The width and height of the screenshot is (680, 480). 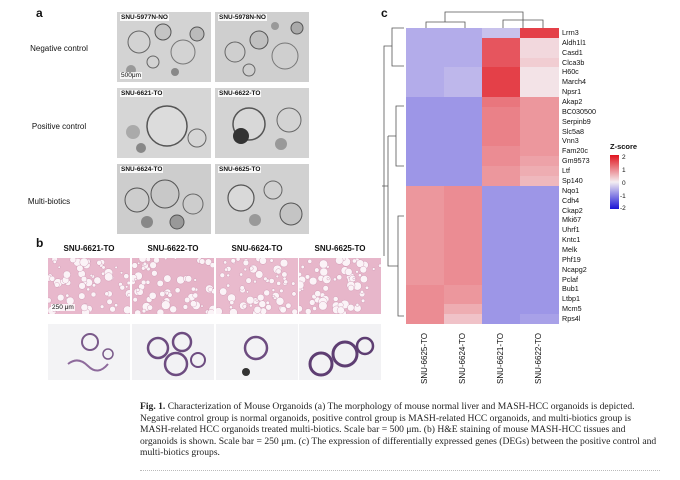 I want to click on gene-label: Nqo1, so click(x=571, y=190).